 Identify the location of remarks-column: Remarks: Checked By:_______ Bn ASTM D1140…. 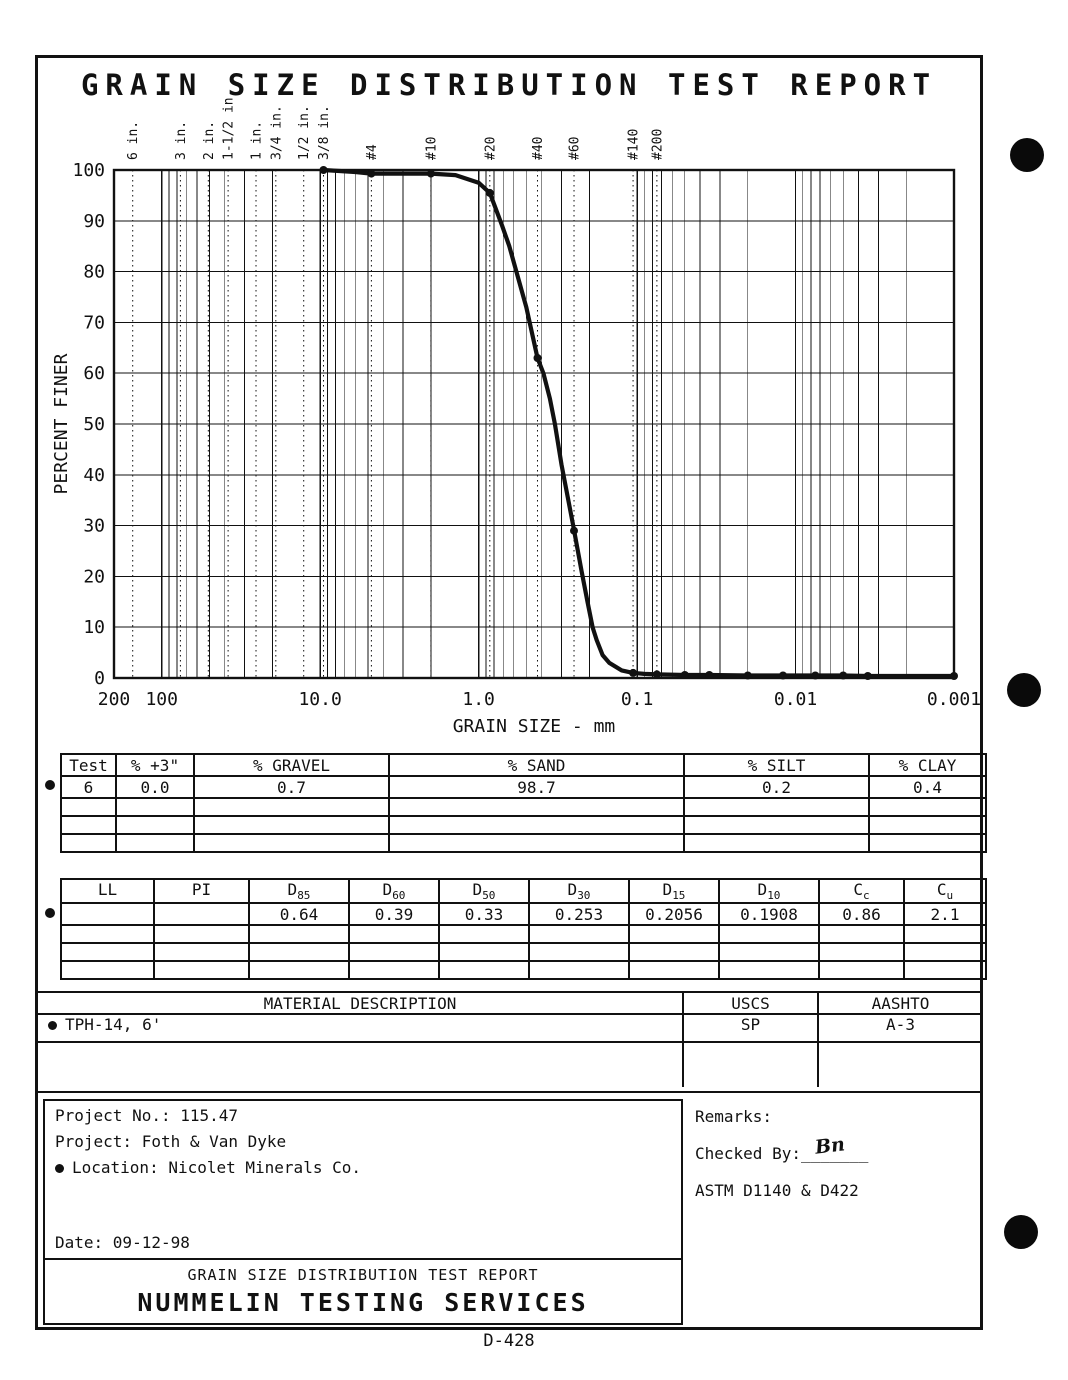
(835, 1156).